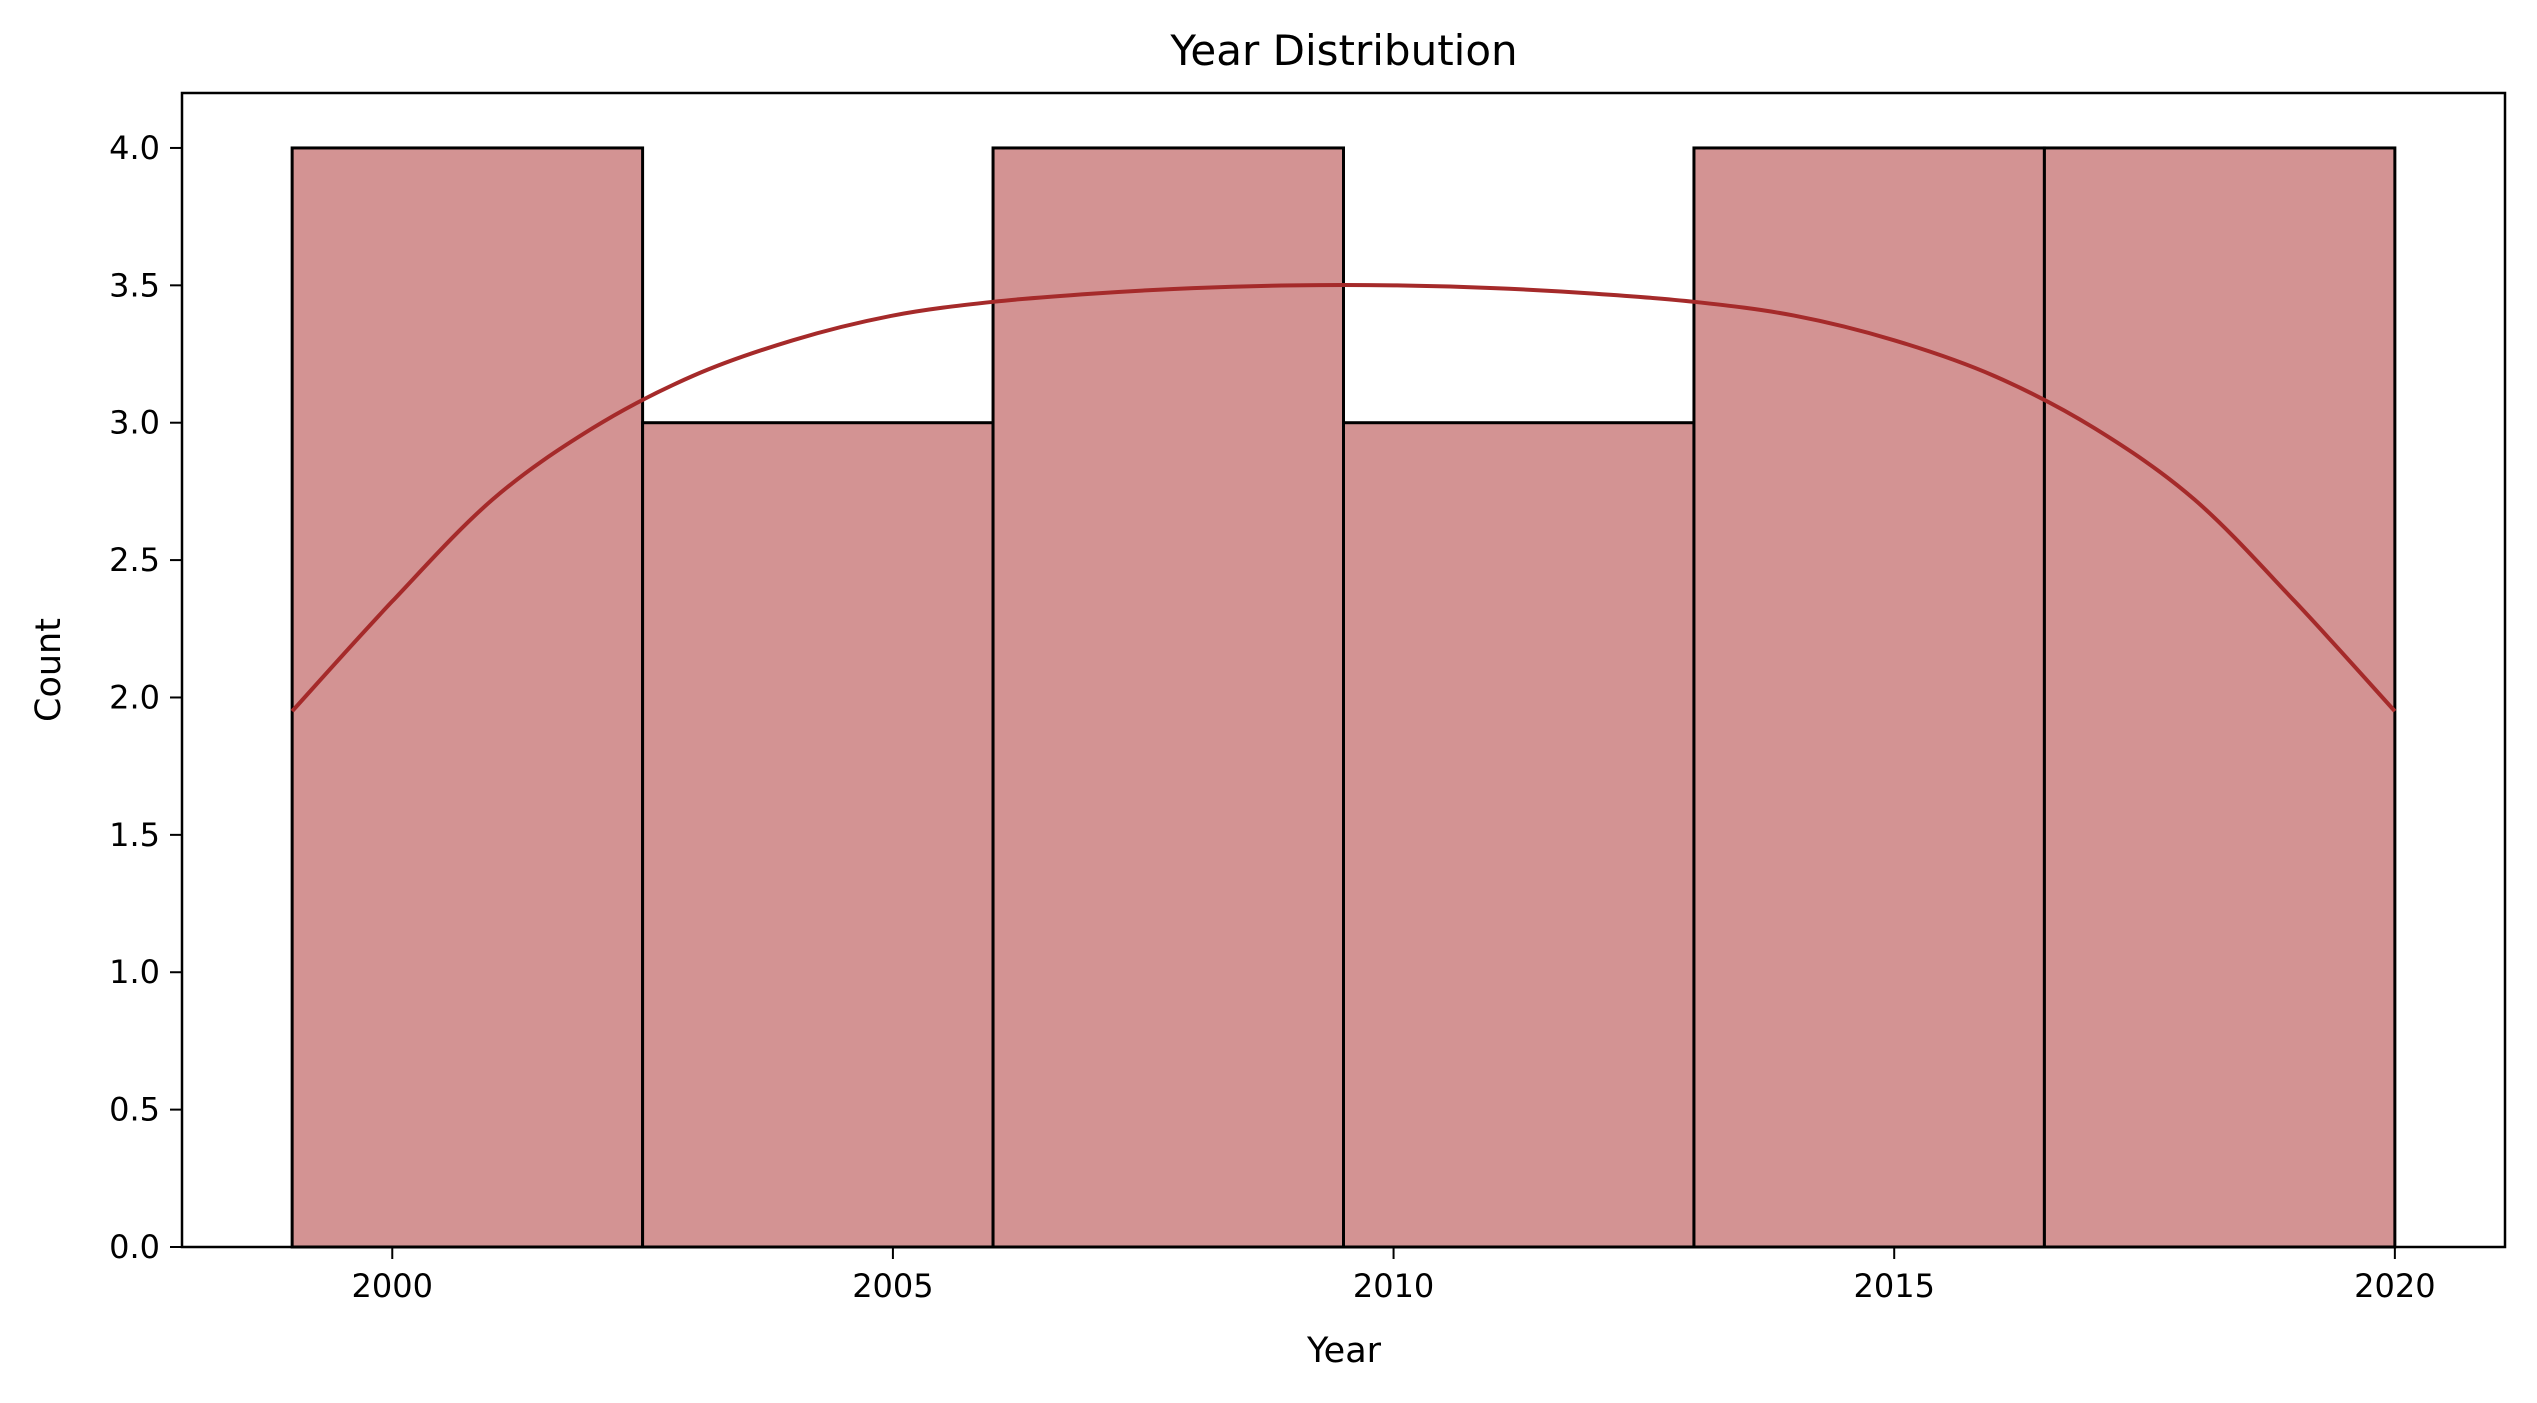 The height and width of the screenshot is (1403, 2537). Describe the element at coordinates (49, 670) in the screenshot. I see `y-axis-title: Count` at that location.